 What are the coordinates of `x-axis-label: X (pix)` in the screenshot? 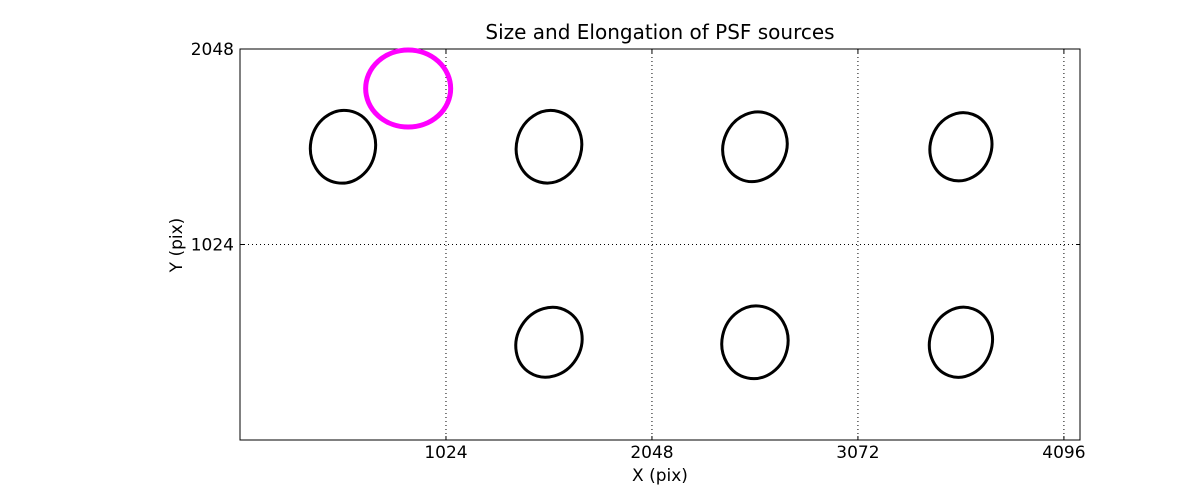 It's located at (660, 476).